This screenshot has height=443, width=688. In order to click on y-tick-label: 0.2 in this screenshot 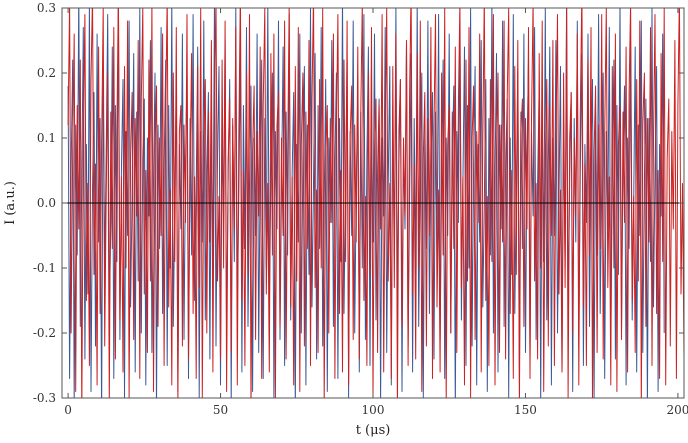, I will do `click(46, 73)`.